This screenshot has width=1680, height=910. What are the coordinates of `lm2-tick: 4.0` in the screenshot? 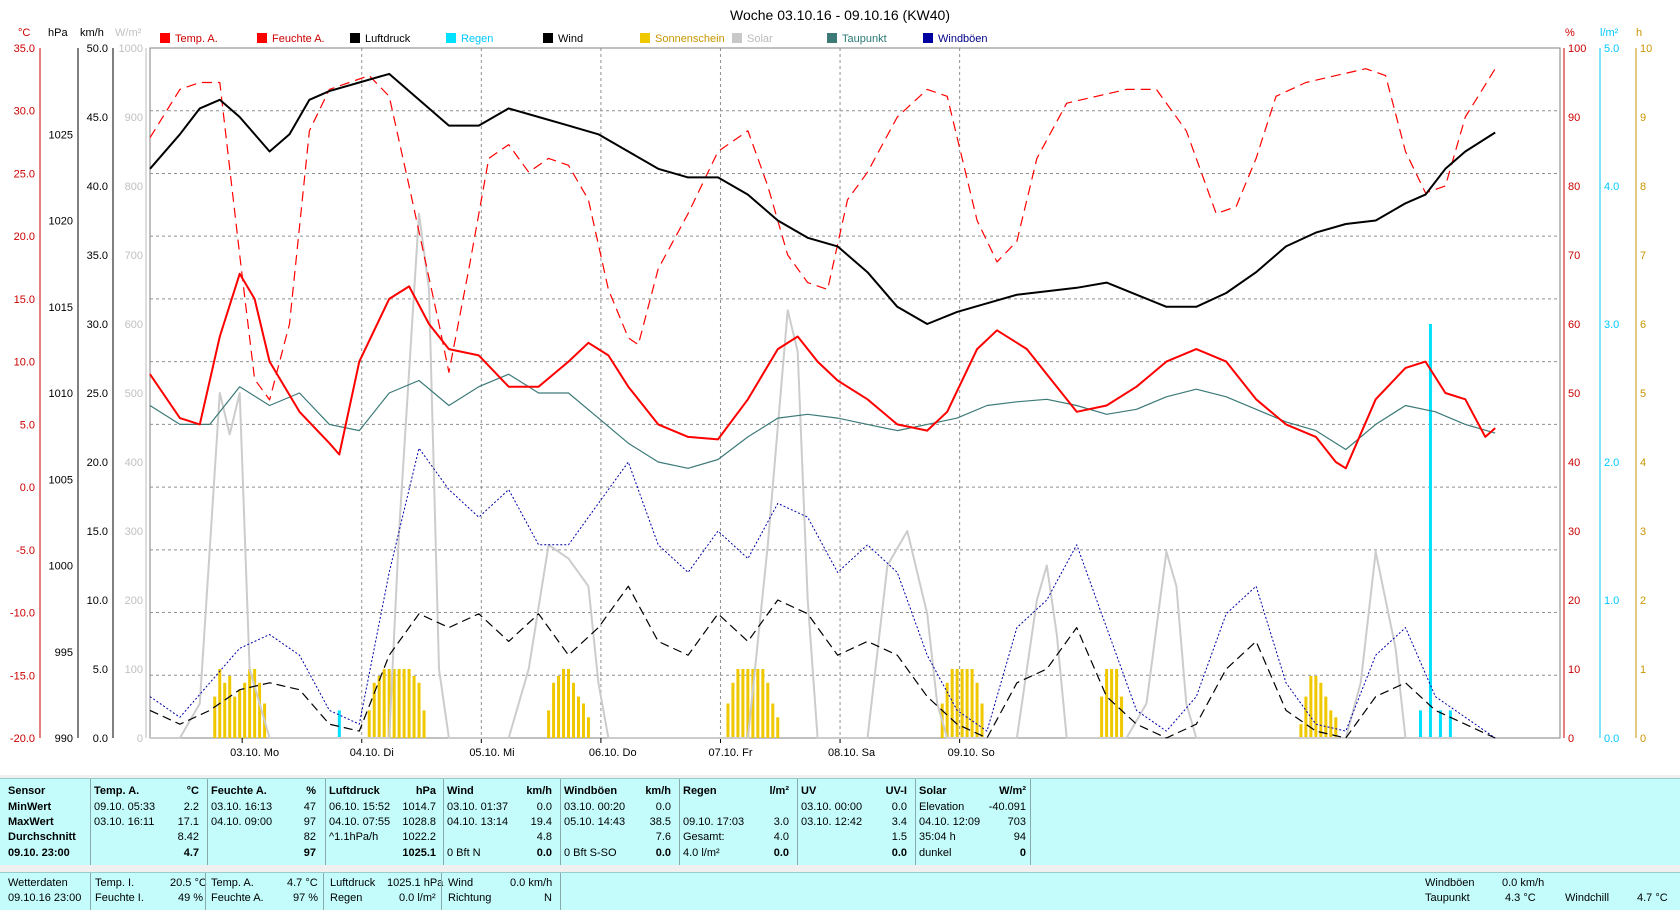 It's located at (1611, 187).